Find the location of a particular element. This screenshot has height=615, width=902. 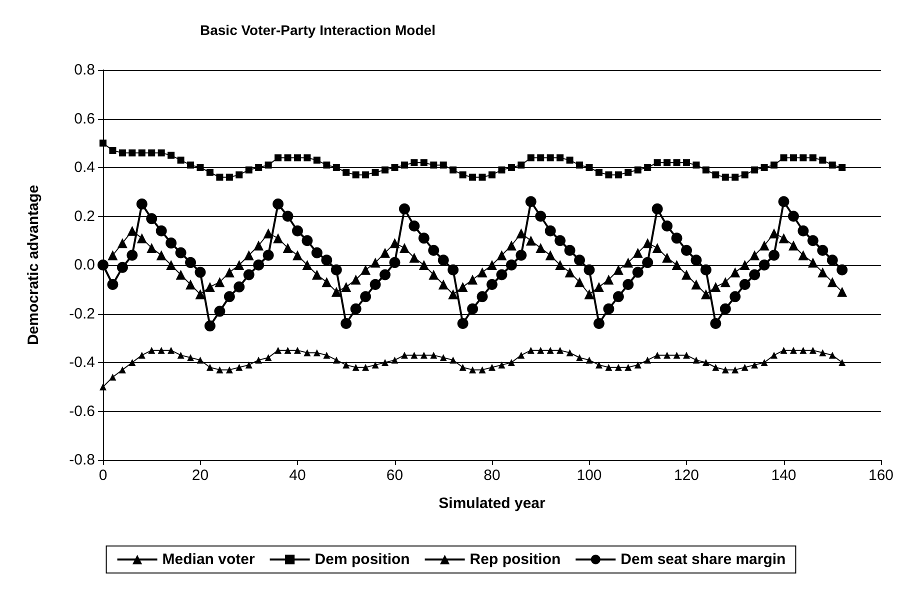

y-tick-label: -0.2 is located at coordinates (82, 313).